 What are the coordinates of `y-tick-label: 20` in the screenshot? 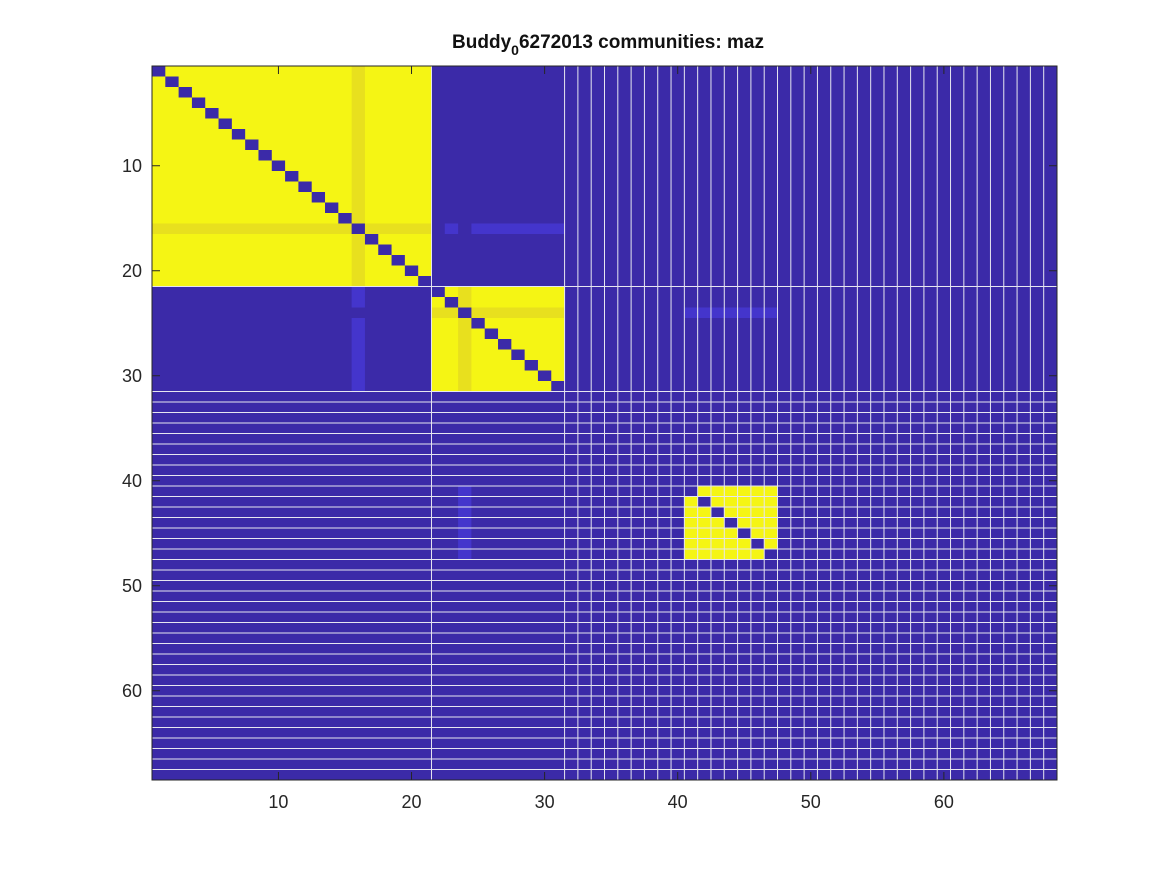 It's located at (132, 271).